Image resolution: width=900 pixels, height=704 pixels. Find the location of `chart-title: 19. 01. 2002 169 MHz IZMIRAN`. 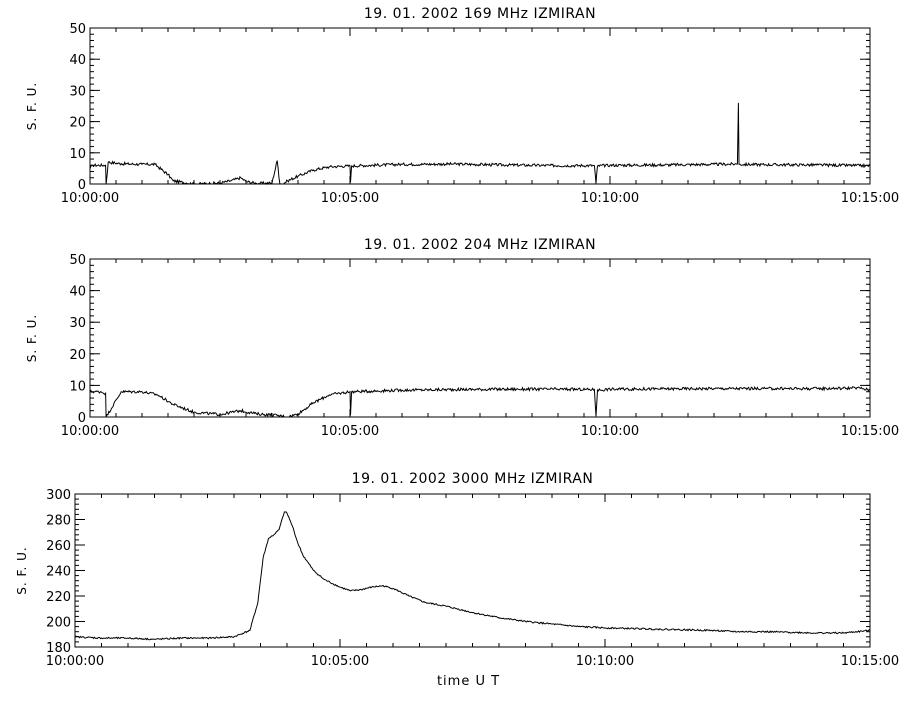

chart-title: 19. 01. 2002 169 MHz IZMIRAN is located at coordinates (480, 14).